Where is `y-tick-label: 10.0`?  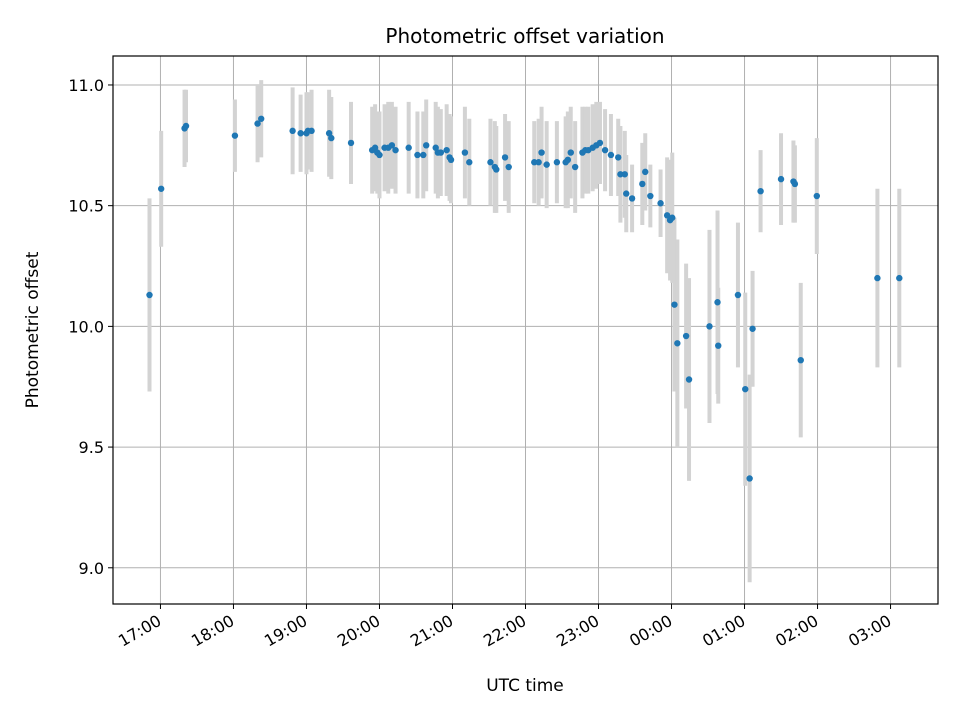 y-tick-label: 10.0 is located at coordinates (86, 326).